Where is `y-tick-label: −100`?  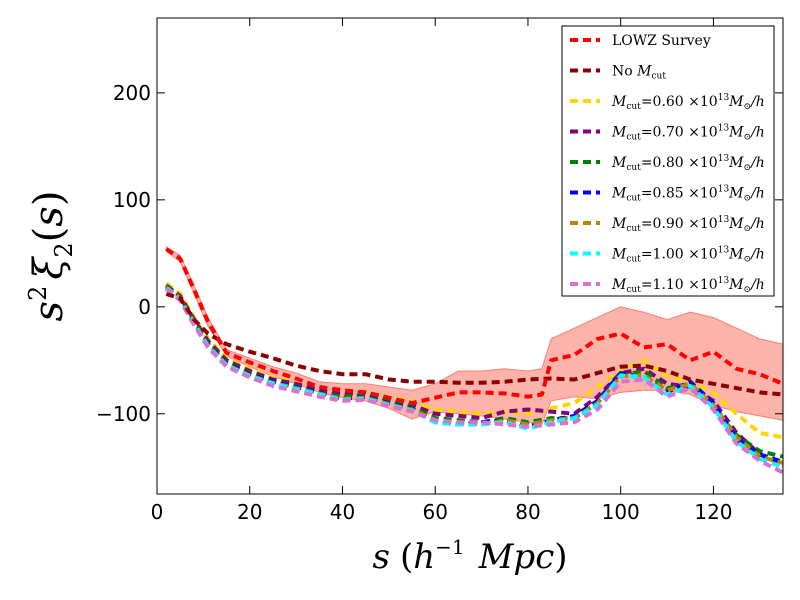
y-tick-label: −100 is located at coordinates (123, 414).